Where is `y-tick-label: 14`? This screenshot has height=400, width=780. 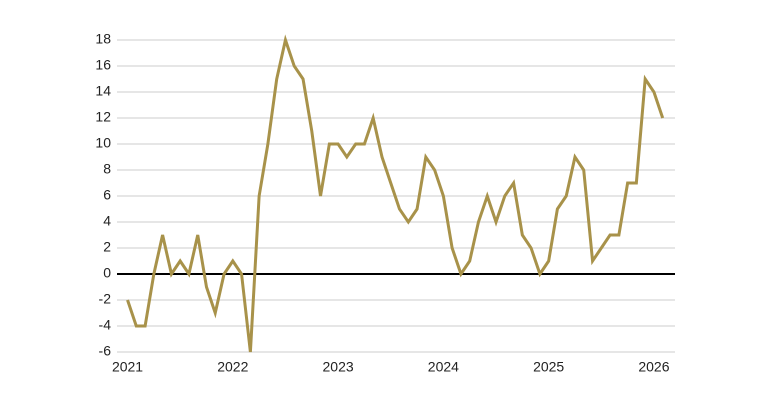
y-tick-label: 14 is located at coordinates (103, 91).